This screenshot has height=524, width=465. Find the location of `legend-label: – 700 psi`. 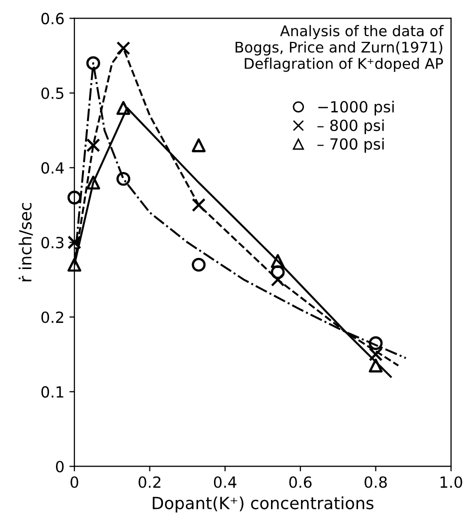

legend-label: – 700 psi is located at coordinates (350, 145).